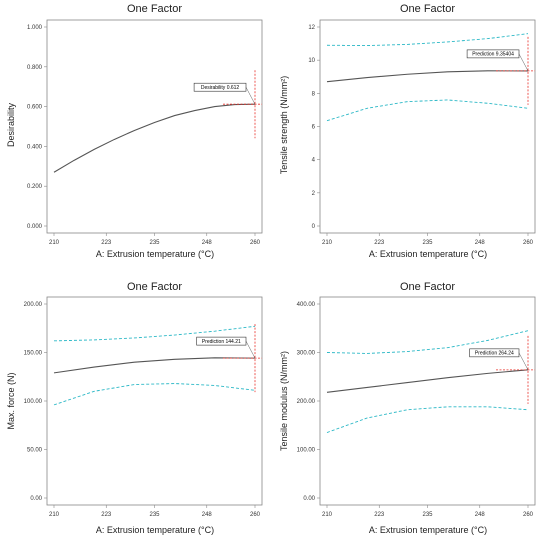  What do you see at coordinates (284, 125) in the screenshot?
I see `y-axis-label: Tensile strength (N/mm²)` at bounding box center [284, 125].